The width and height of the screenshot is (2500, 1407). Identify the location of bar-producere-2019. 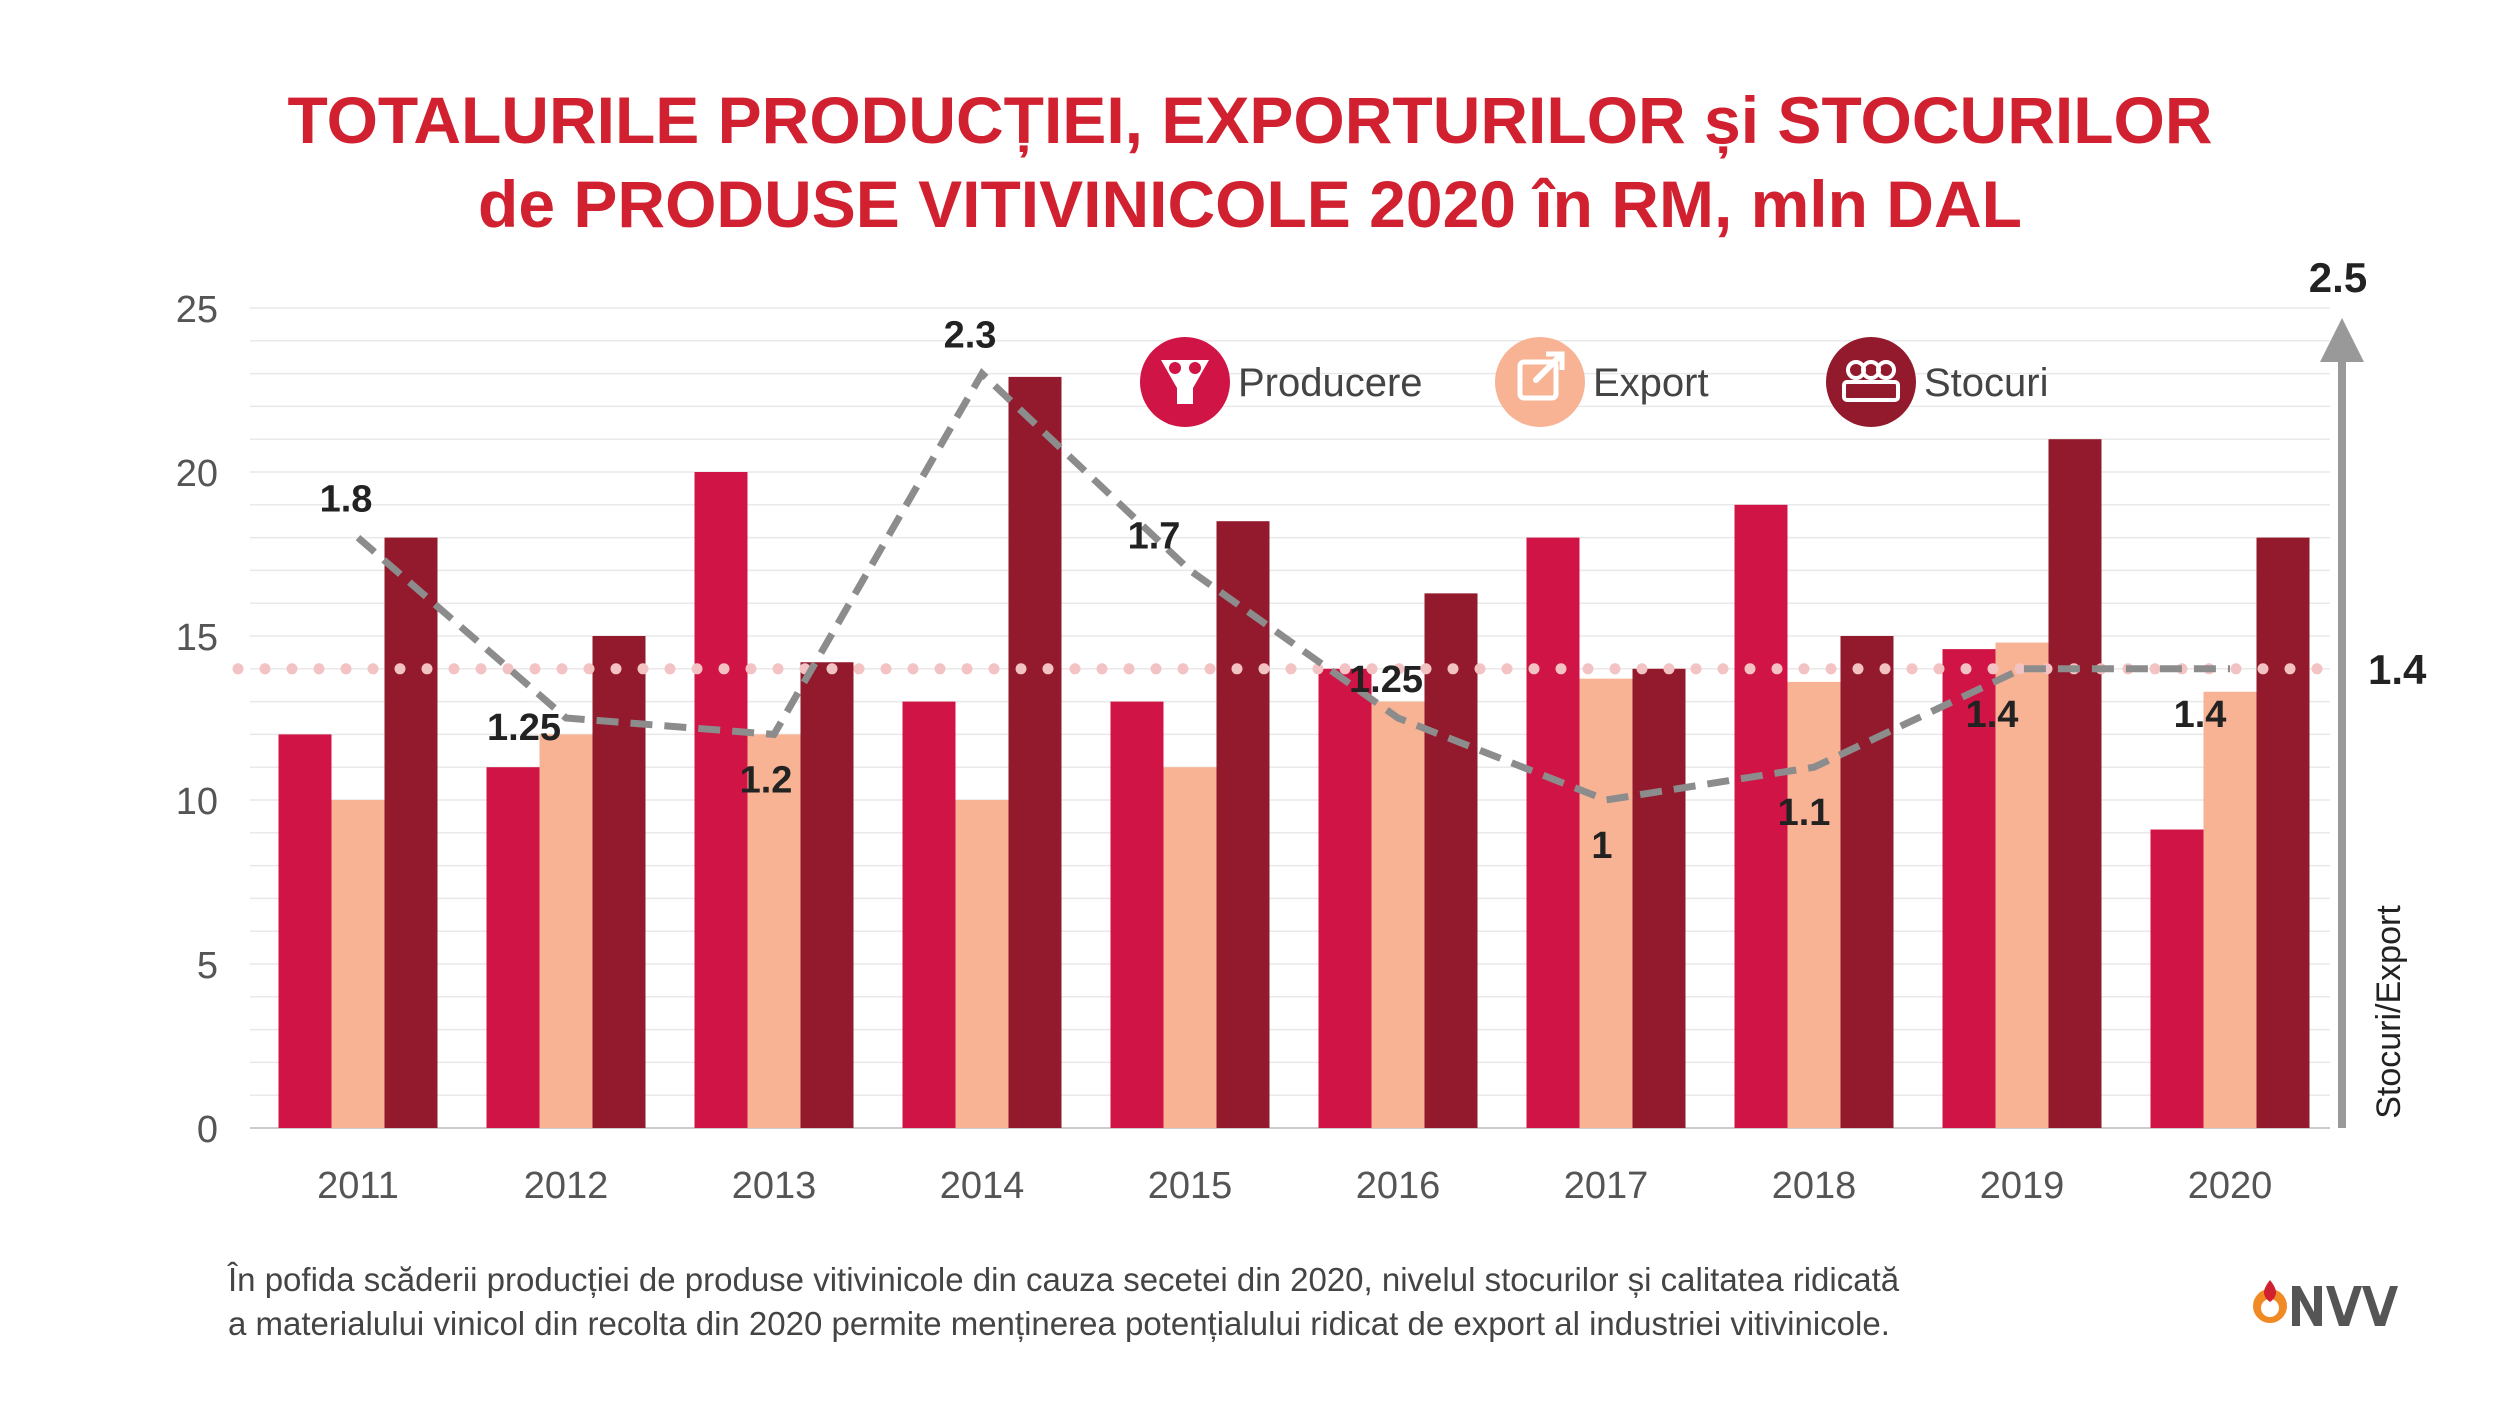
(1969, 888).